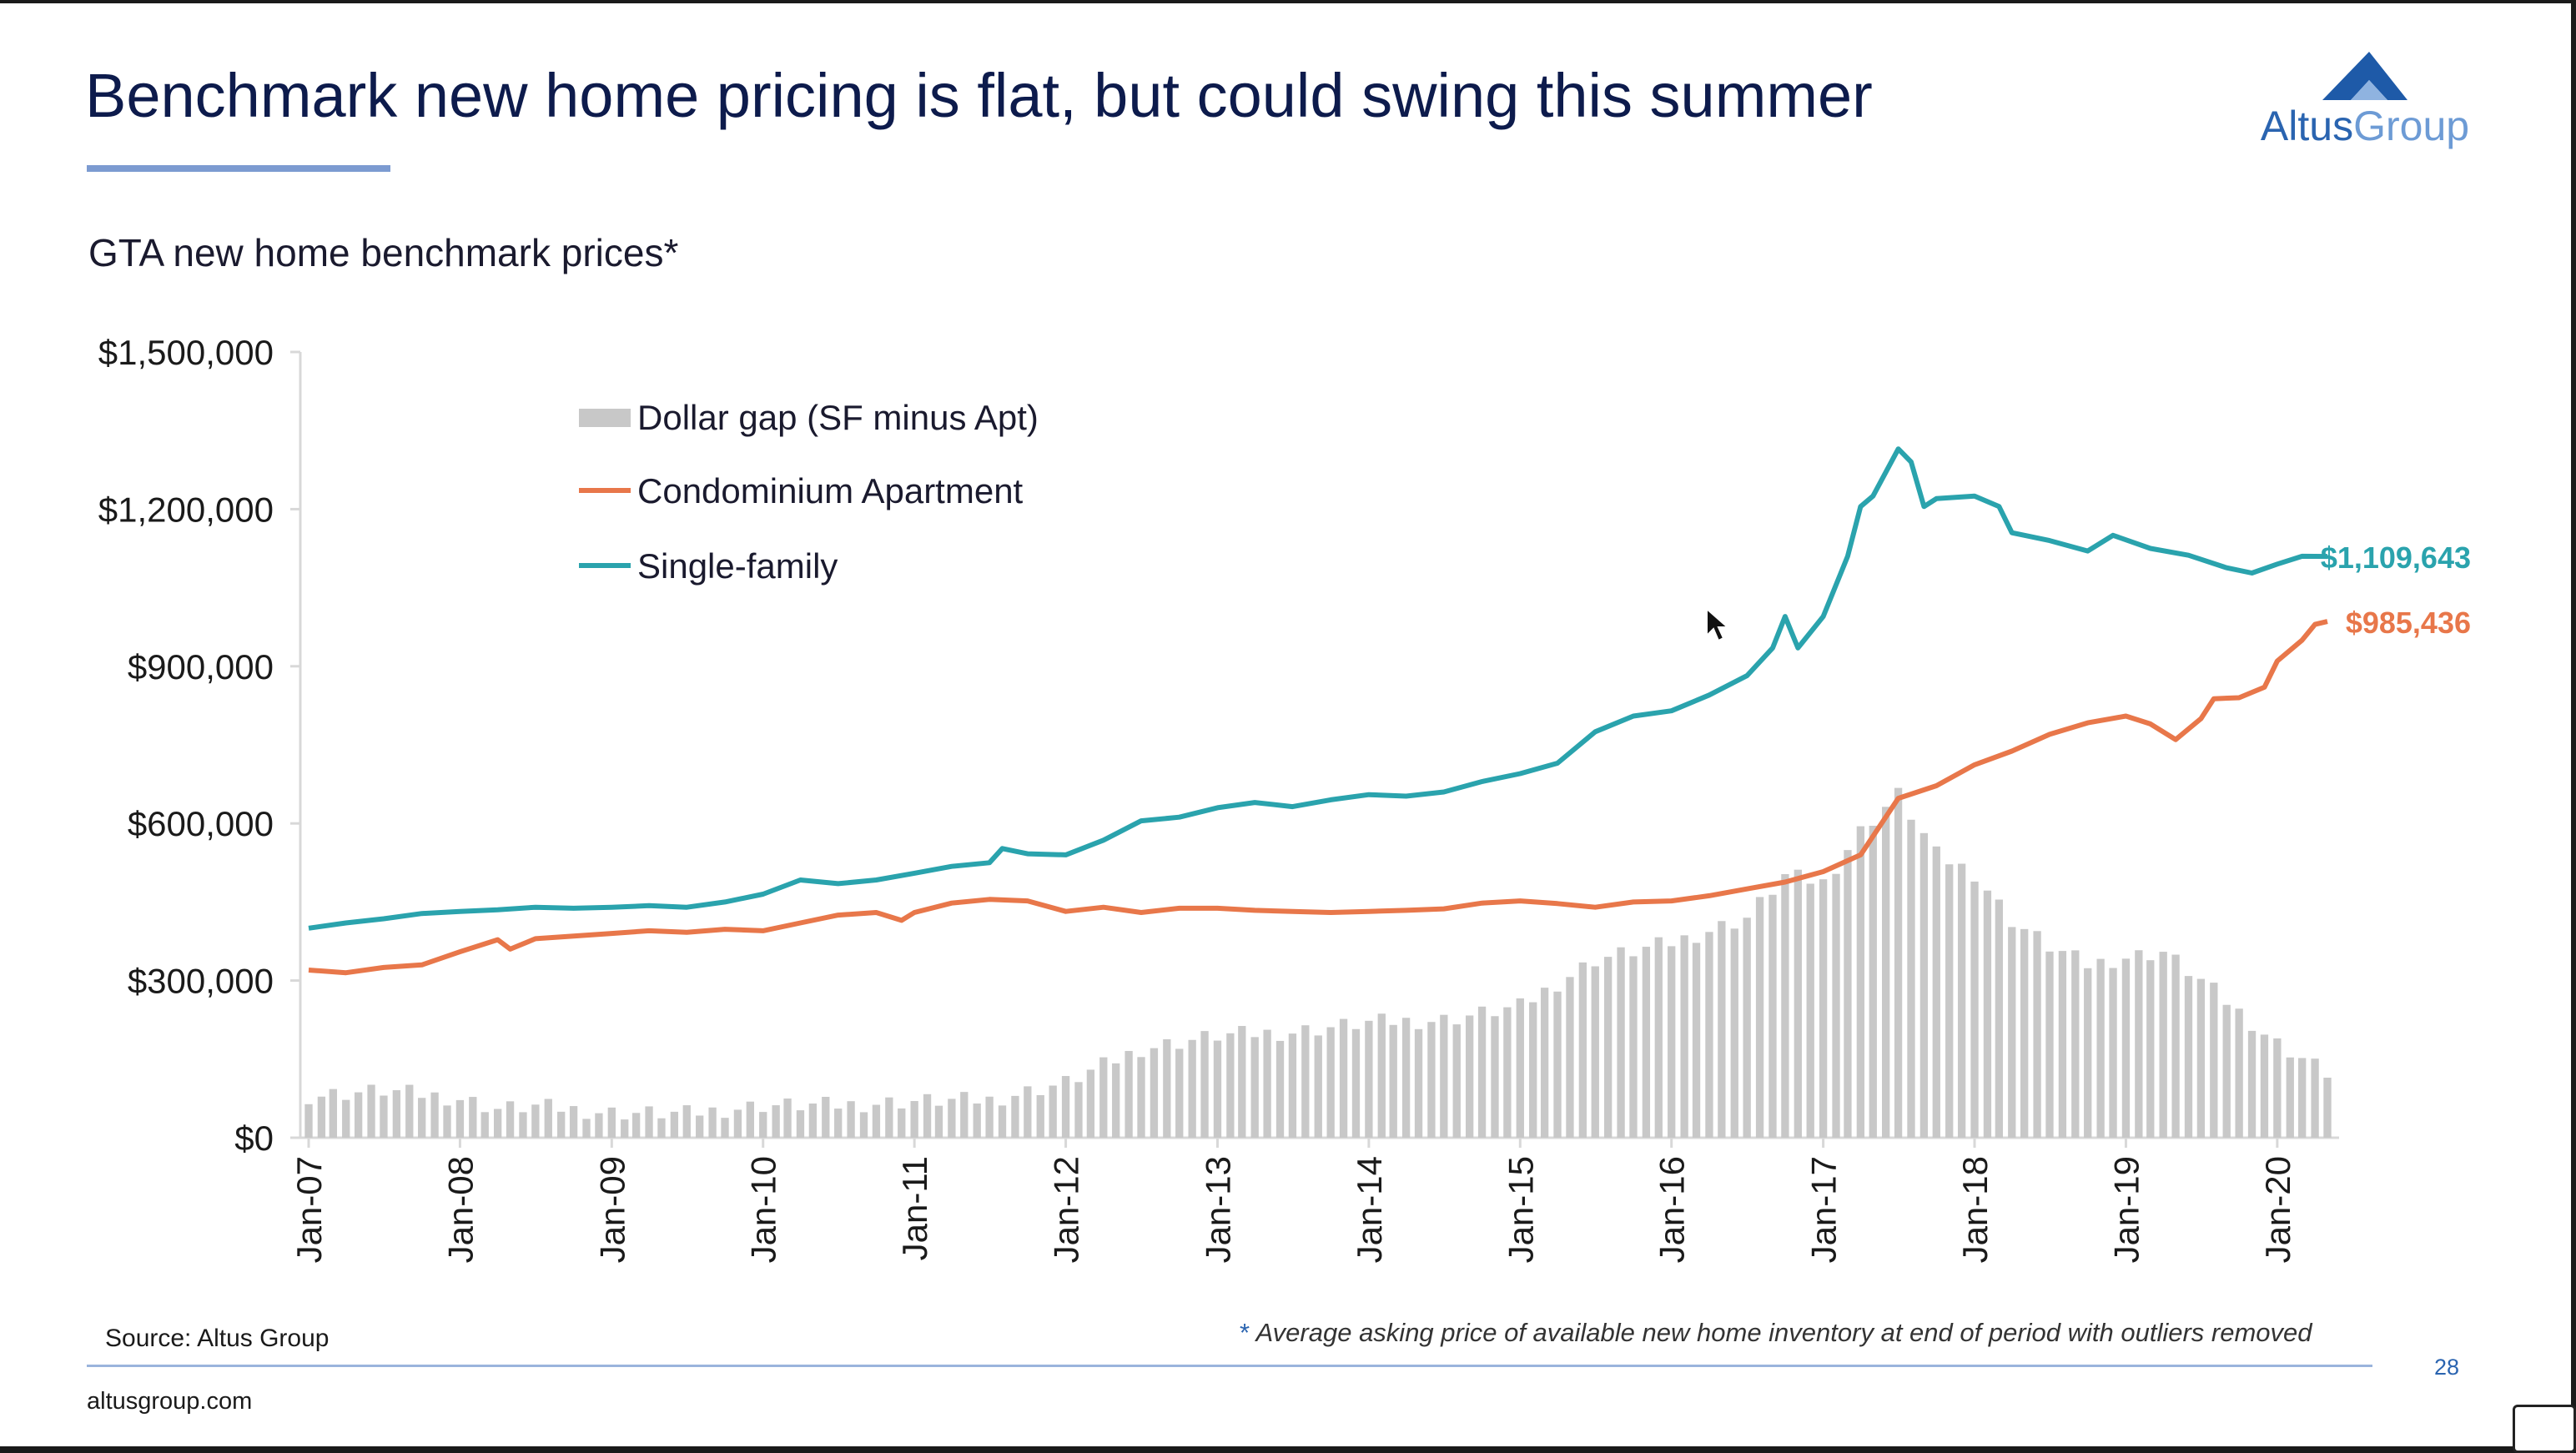  Describe the element at coordinates (2396, 557) in the screenshot. I see `single-family-end-label: $1,109,643` at that location.